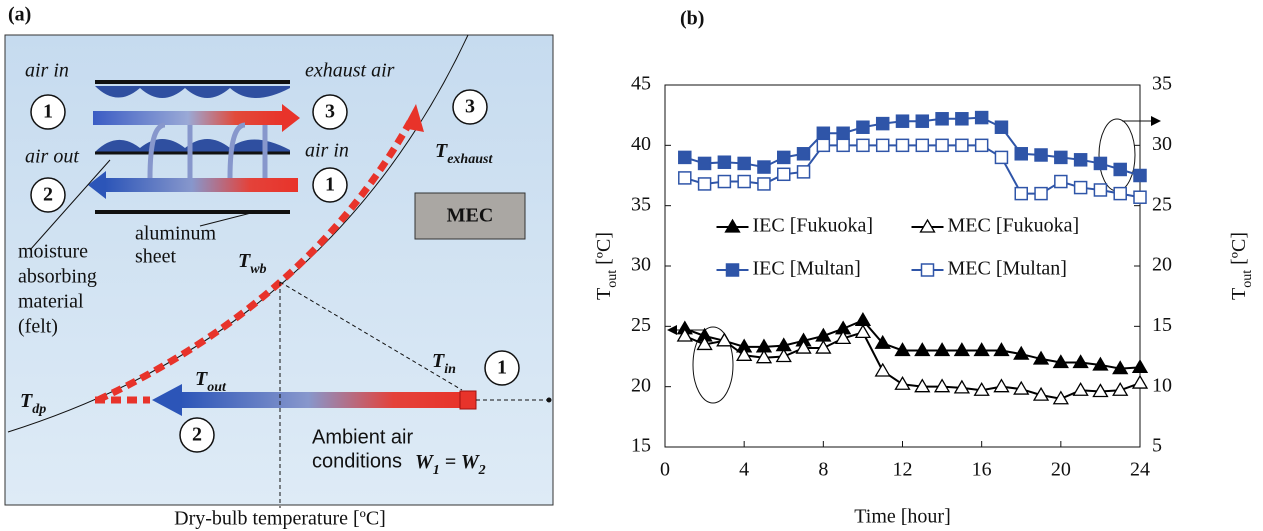  I want to click on y-tick-label: 45, so click(641, 84).